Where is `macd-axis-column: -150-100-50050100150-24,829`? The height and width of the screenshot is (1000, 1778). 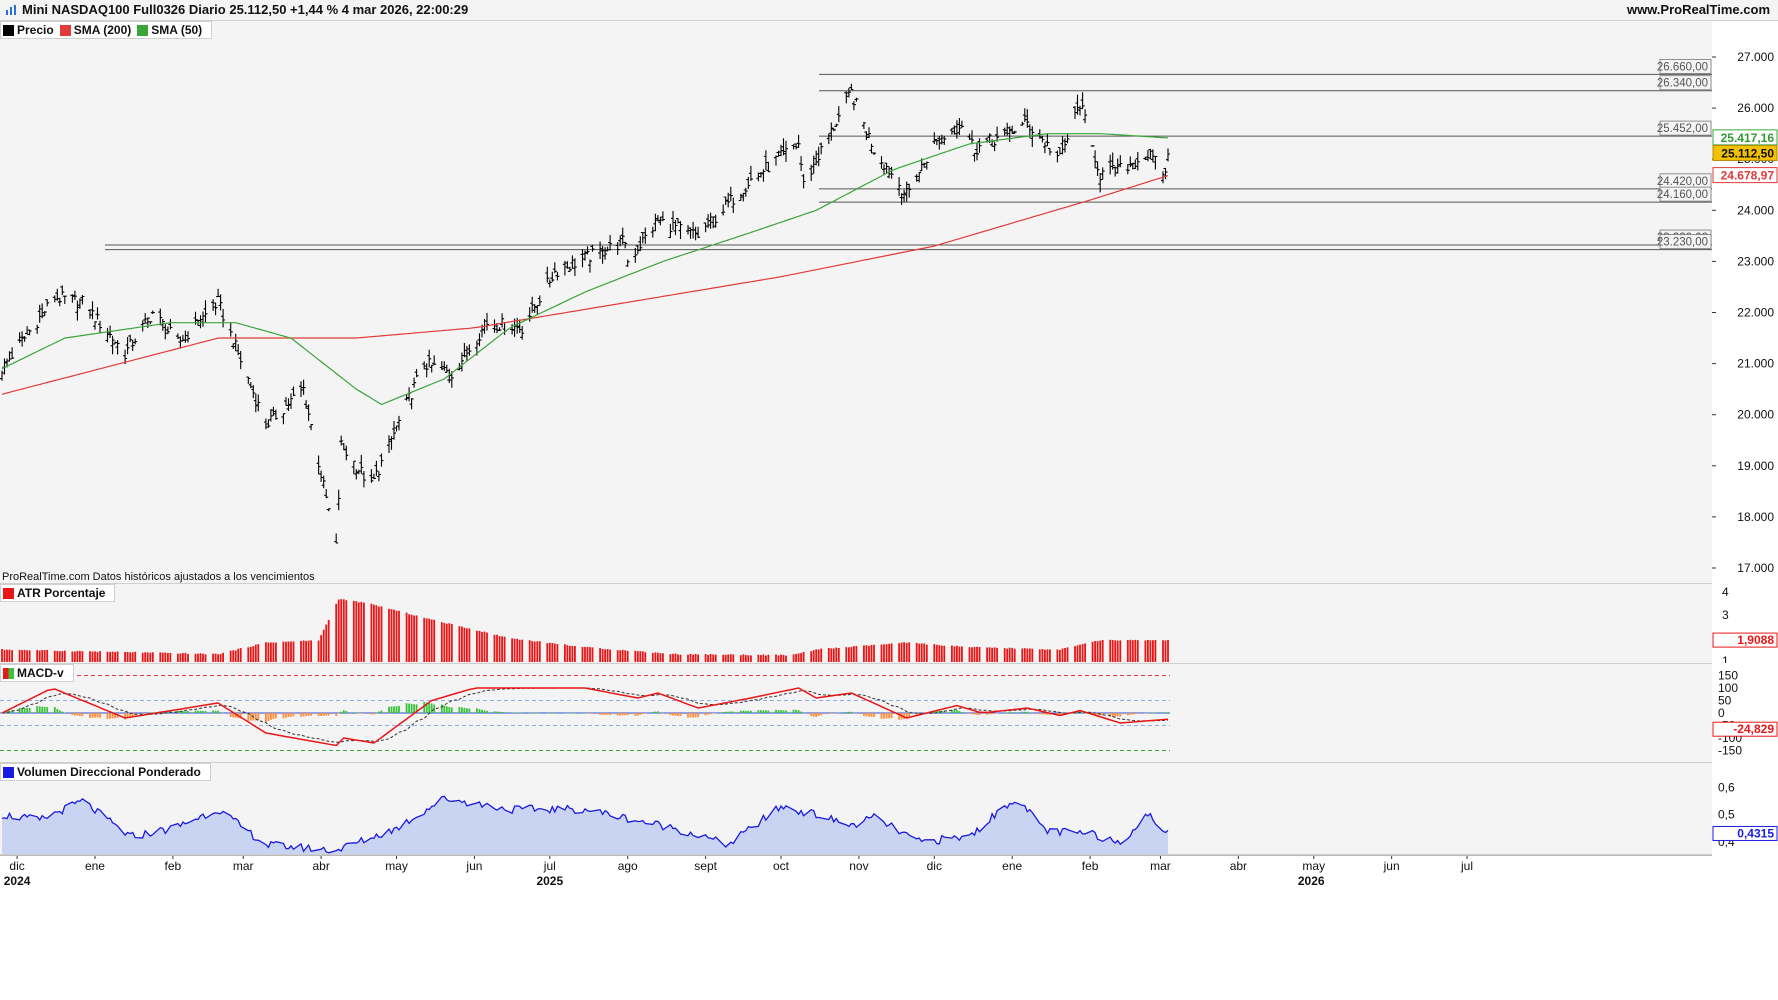
macd-axis-column: -150-100-50050100150-24,829 is located at coordinates (1745, 713).